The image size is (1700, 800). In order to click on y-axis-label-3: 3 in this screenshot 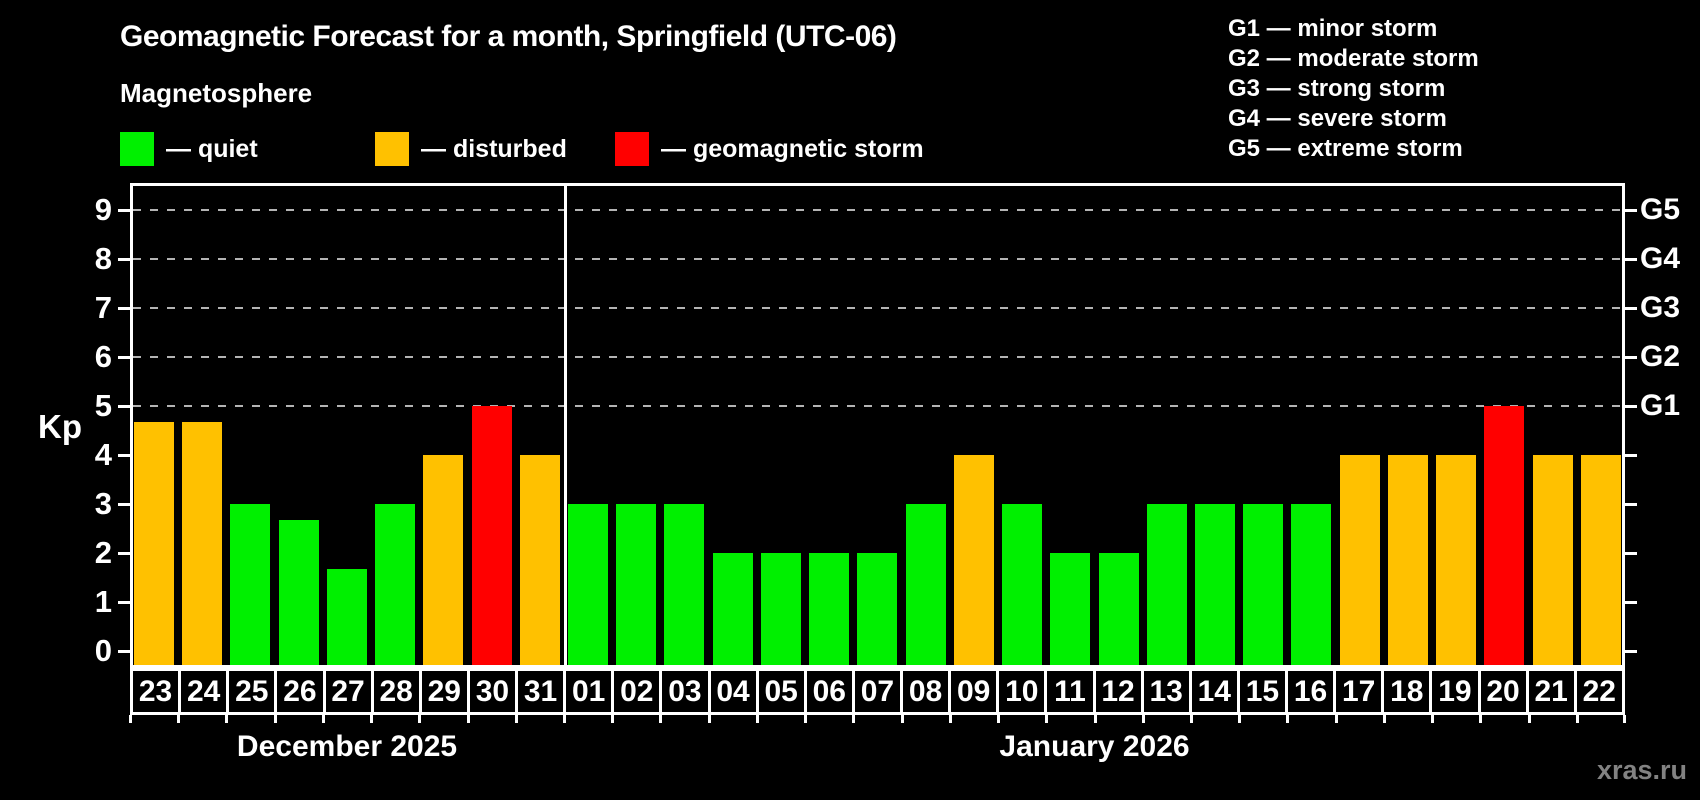, I will do `click(103, 503)`.